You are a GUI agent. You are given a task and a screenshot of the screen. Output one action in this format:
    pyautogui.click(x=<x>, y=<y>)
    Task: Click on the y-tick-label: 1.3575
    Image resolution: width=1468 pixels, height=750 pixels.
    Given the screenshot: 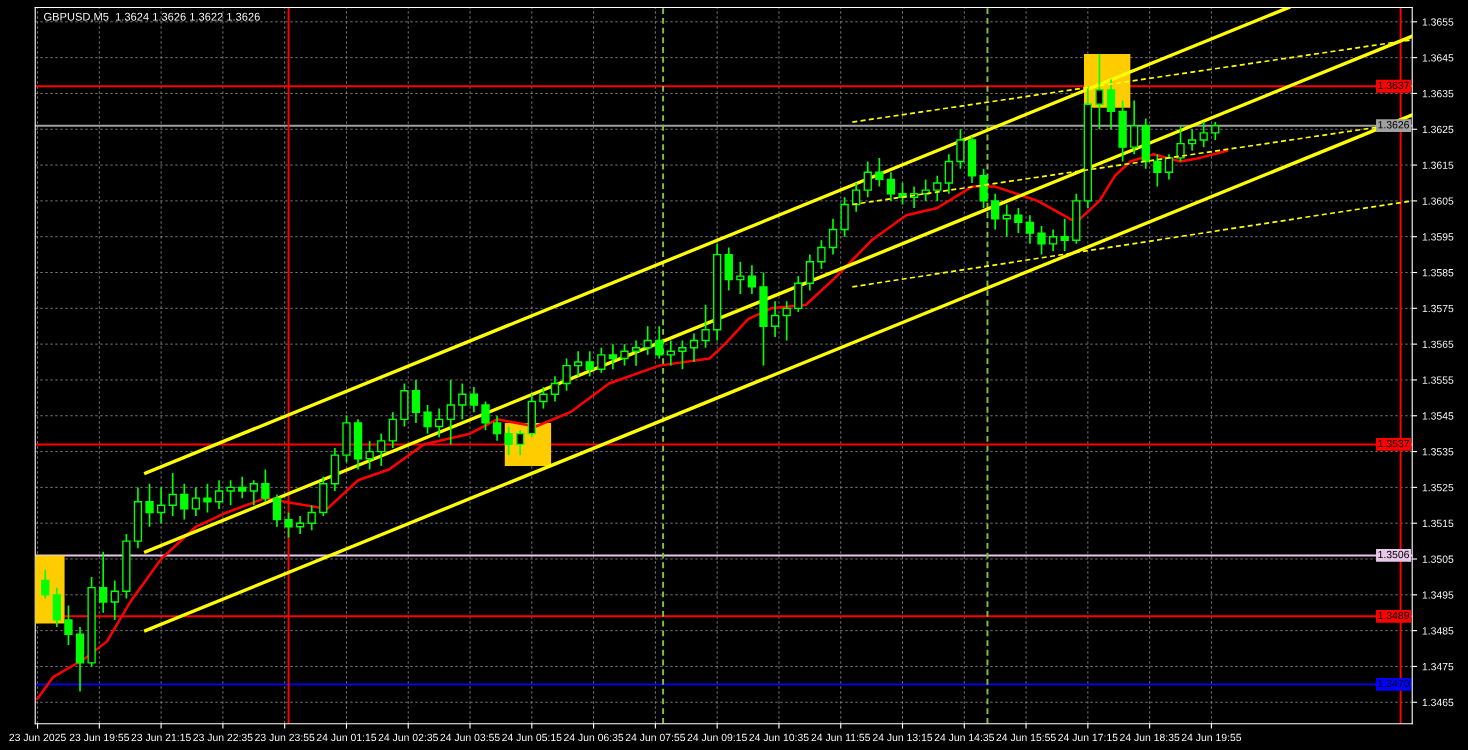 What is the action you would take?
    pyautogui.click(x=1438, y=308)
    